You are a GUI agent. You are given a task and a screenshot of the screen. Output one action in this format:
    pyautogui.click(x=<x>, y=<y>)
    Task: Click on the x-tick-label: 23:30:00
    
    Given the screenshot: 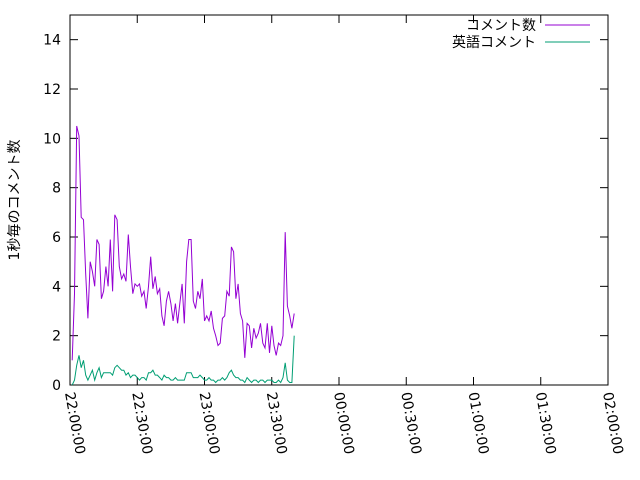 What is the action you would take?
    pyautogui.click(x=276, y=423)
    